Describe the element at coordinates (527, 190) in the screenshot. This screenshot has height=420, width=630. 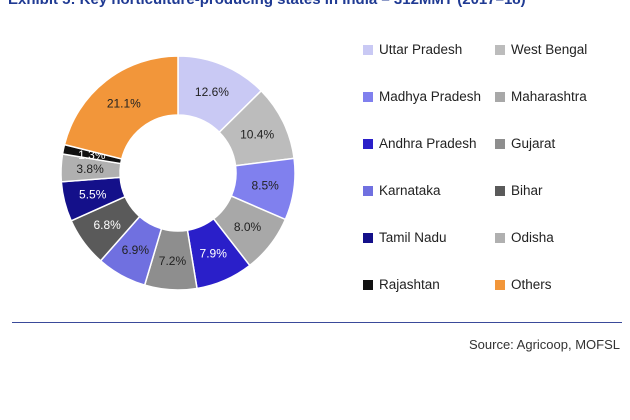
I see `legend-label: Bihar` at that location.